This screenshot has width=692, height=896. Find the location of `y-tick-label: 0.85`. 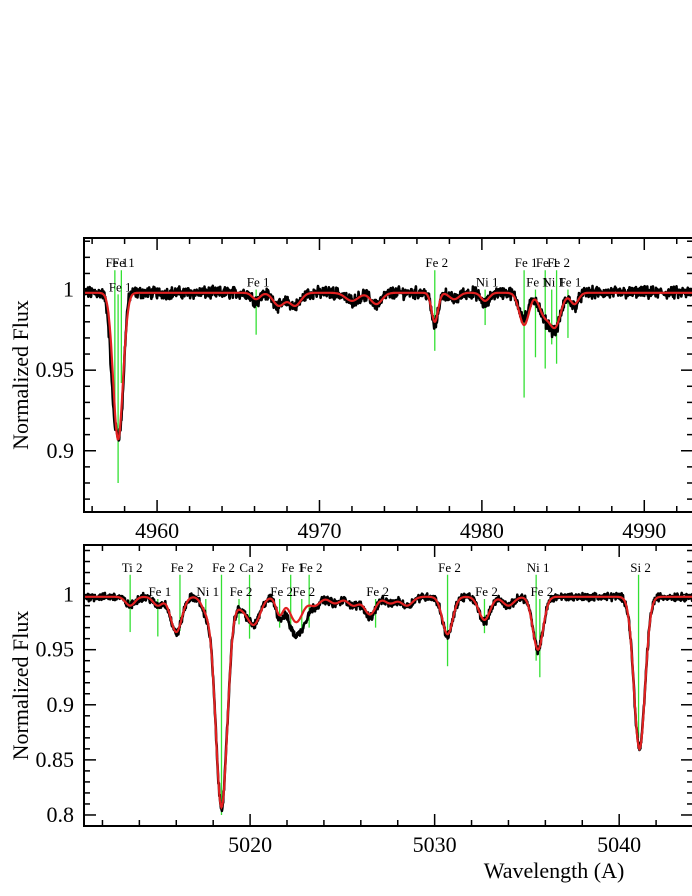

y-tick-label: 0.85 is located at coordinates (55, 759).